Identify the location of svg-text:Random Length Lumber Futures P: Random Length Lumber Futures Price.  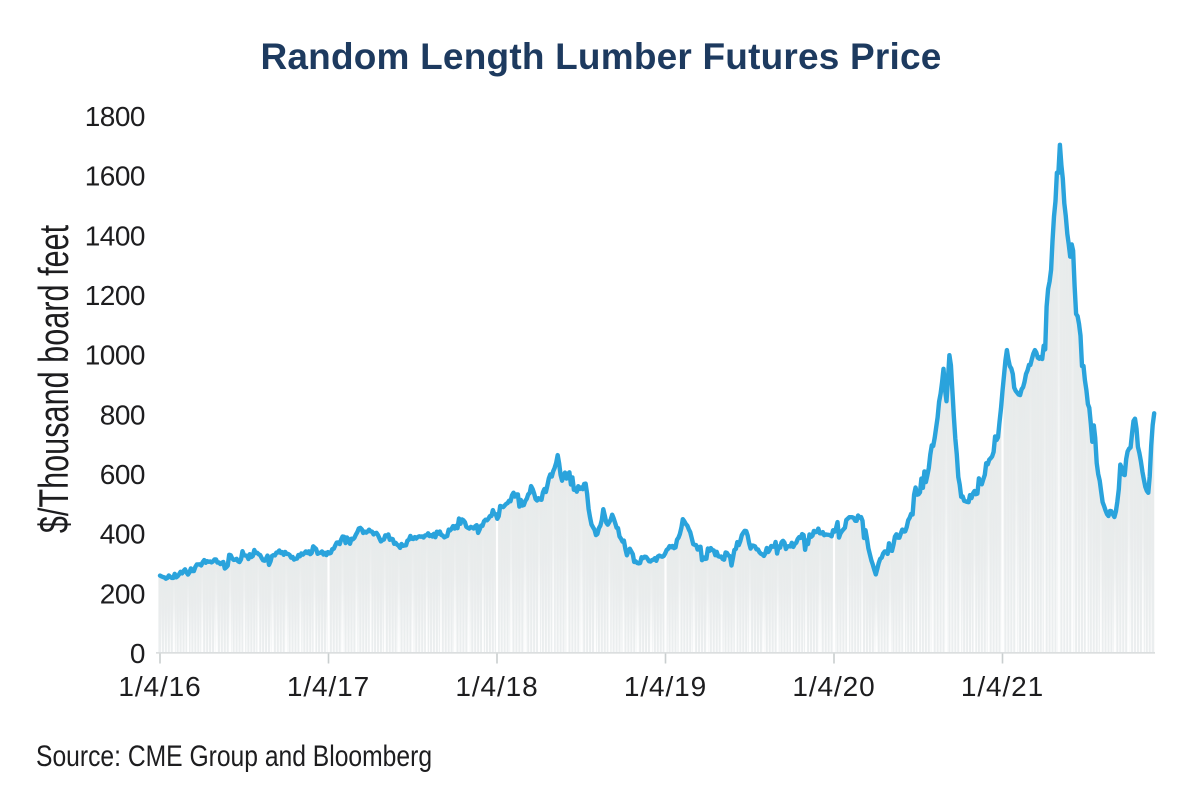
(600, 56).